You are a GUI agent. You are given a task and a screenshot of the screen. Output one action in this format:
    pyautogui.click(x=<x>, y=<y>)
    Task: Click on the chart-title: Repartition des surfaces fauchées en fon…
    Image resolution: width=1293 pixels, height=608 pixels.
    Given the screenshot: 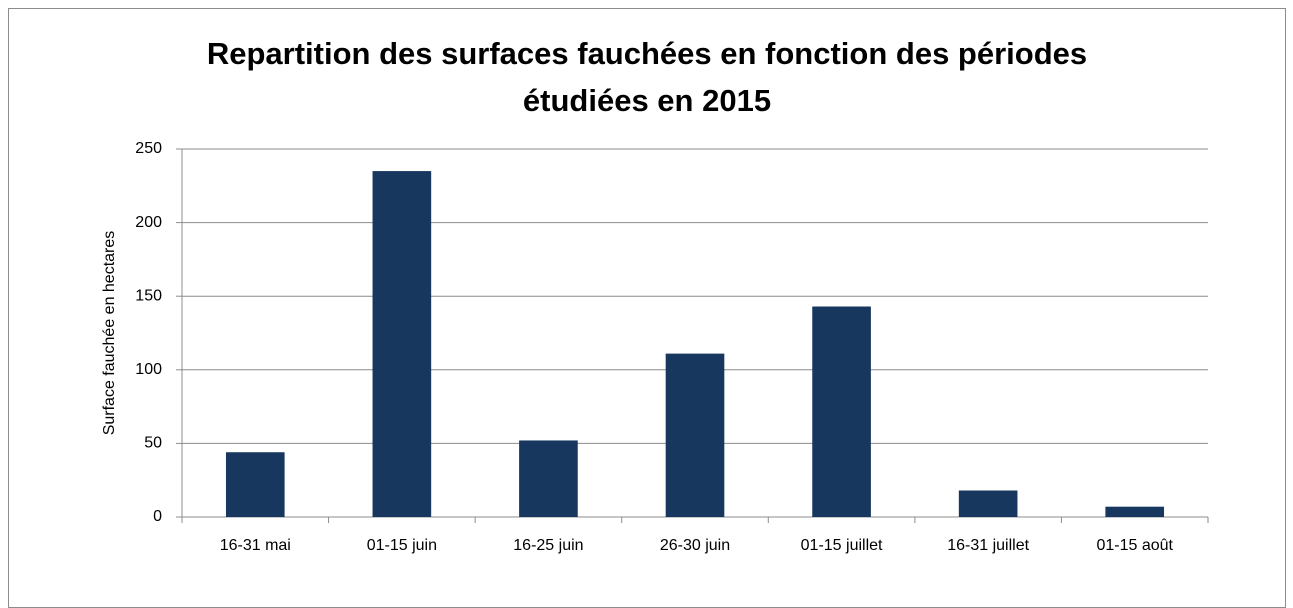 What is the action you would take?
    pyautogui.click(x=647, y=77)
    